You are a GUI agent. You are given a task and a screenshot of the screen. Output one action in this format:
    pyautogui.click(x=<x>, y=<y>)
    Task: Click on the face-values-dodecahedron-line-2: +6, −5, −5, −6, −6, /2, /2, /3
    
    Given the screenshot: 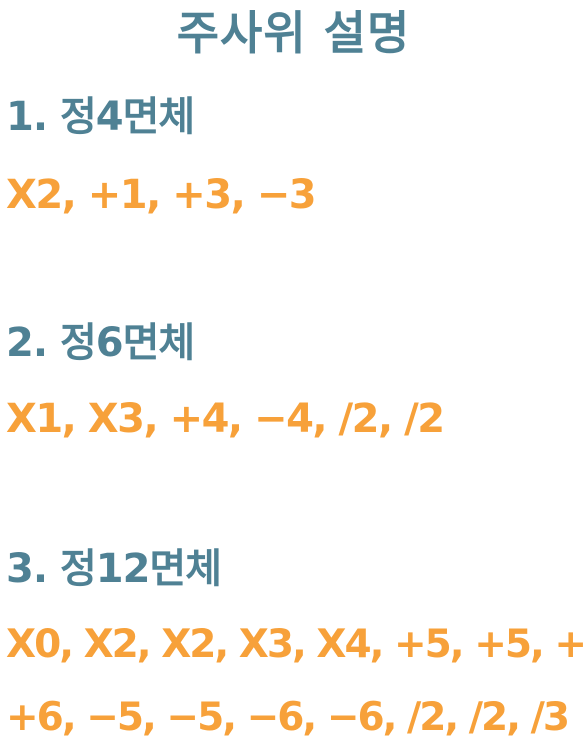 What is the action you would take?
    pyautogui.click(x=288, y=717)
    